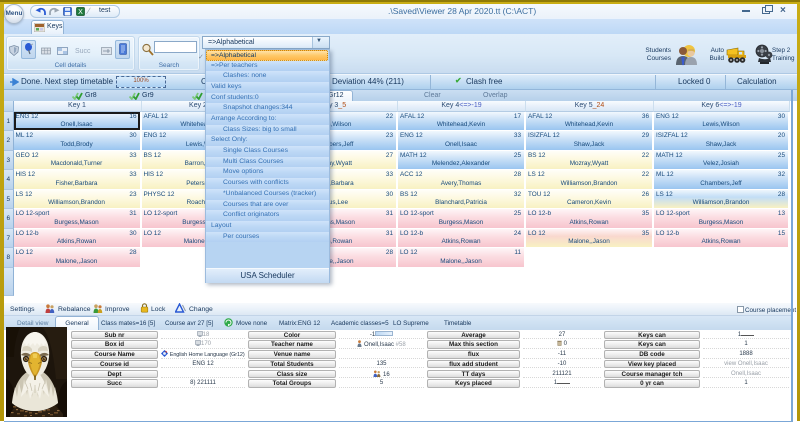  Describe the element at coordinates (80, 12) in the screenshot. I see `svg-text: X` at that location.